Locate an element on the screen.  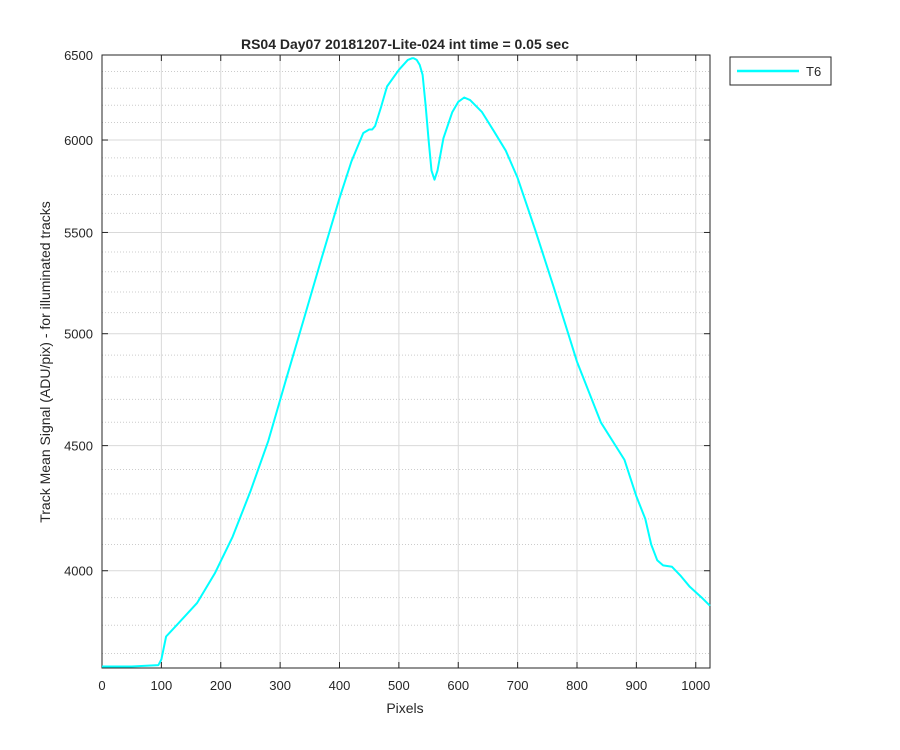
legend: T6 is located at coordinates (780, 71).